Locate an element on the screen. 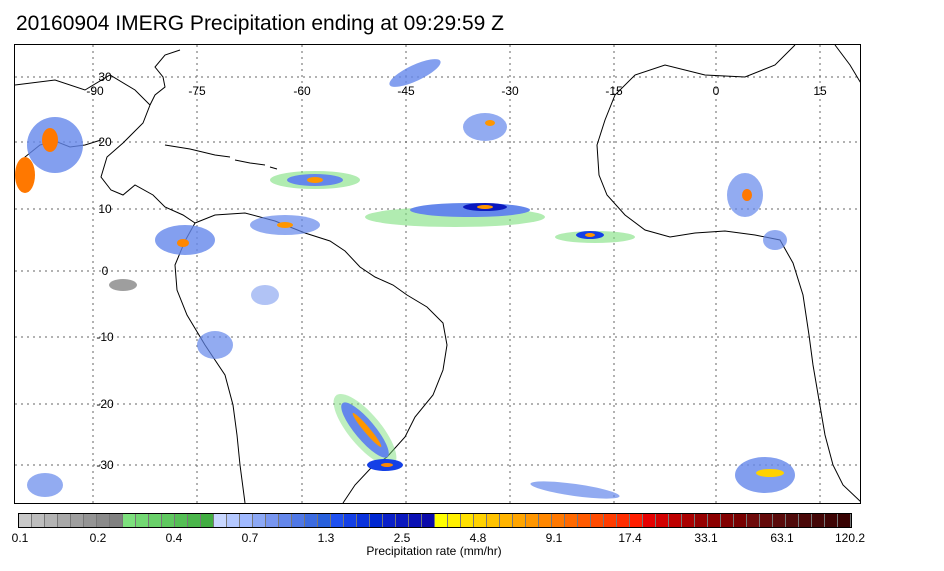 This screenshot has width=944, height=571. lon-label: -30 is located at coordinates (510, 91).